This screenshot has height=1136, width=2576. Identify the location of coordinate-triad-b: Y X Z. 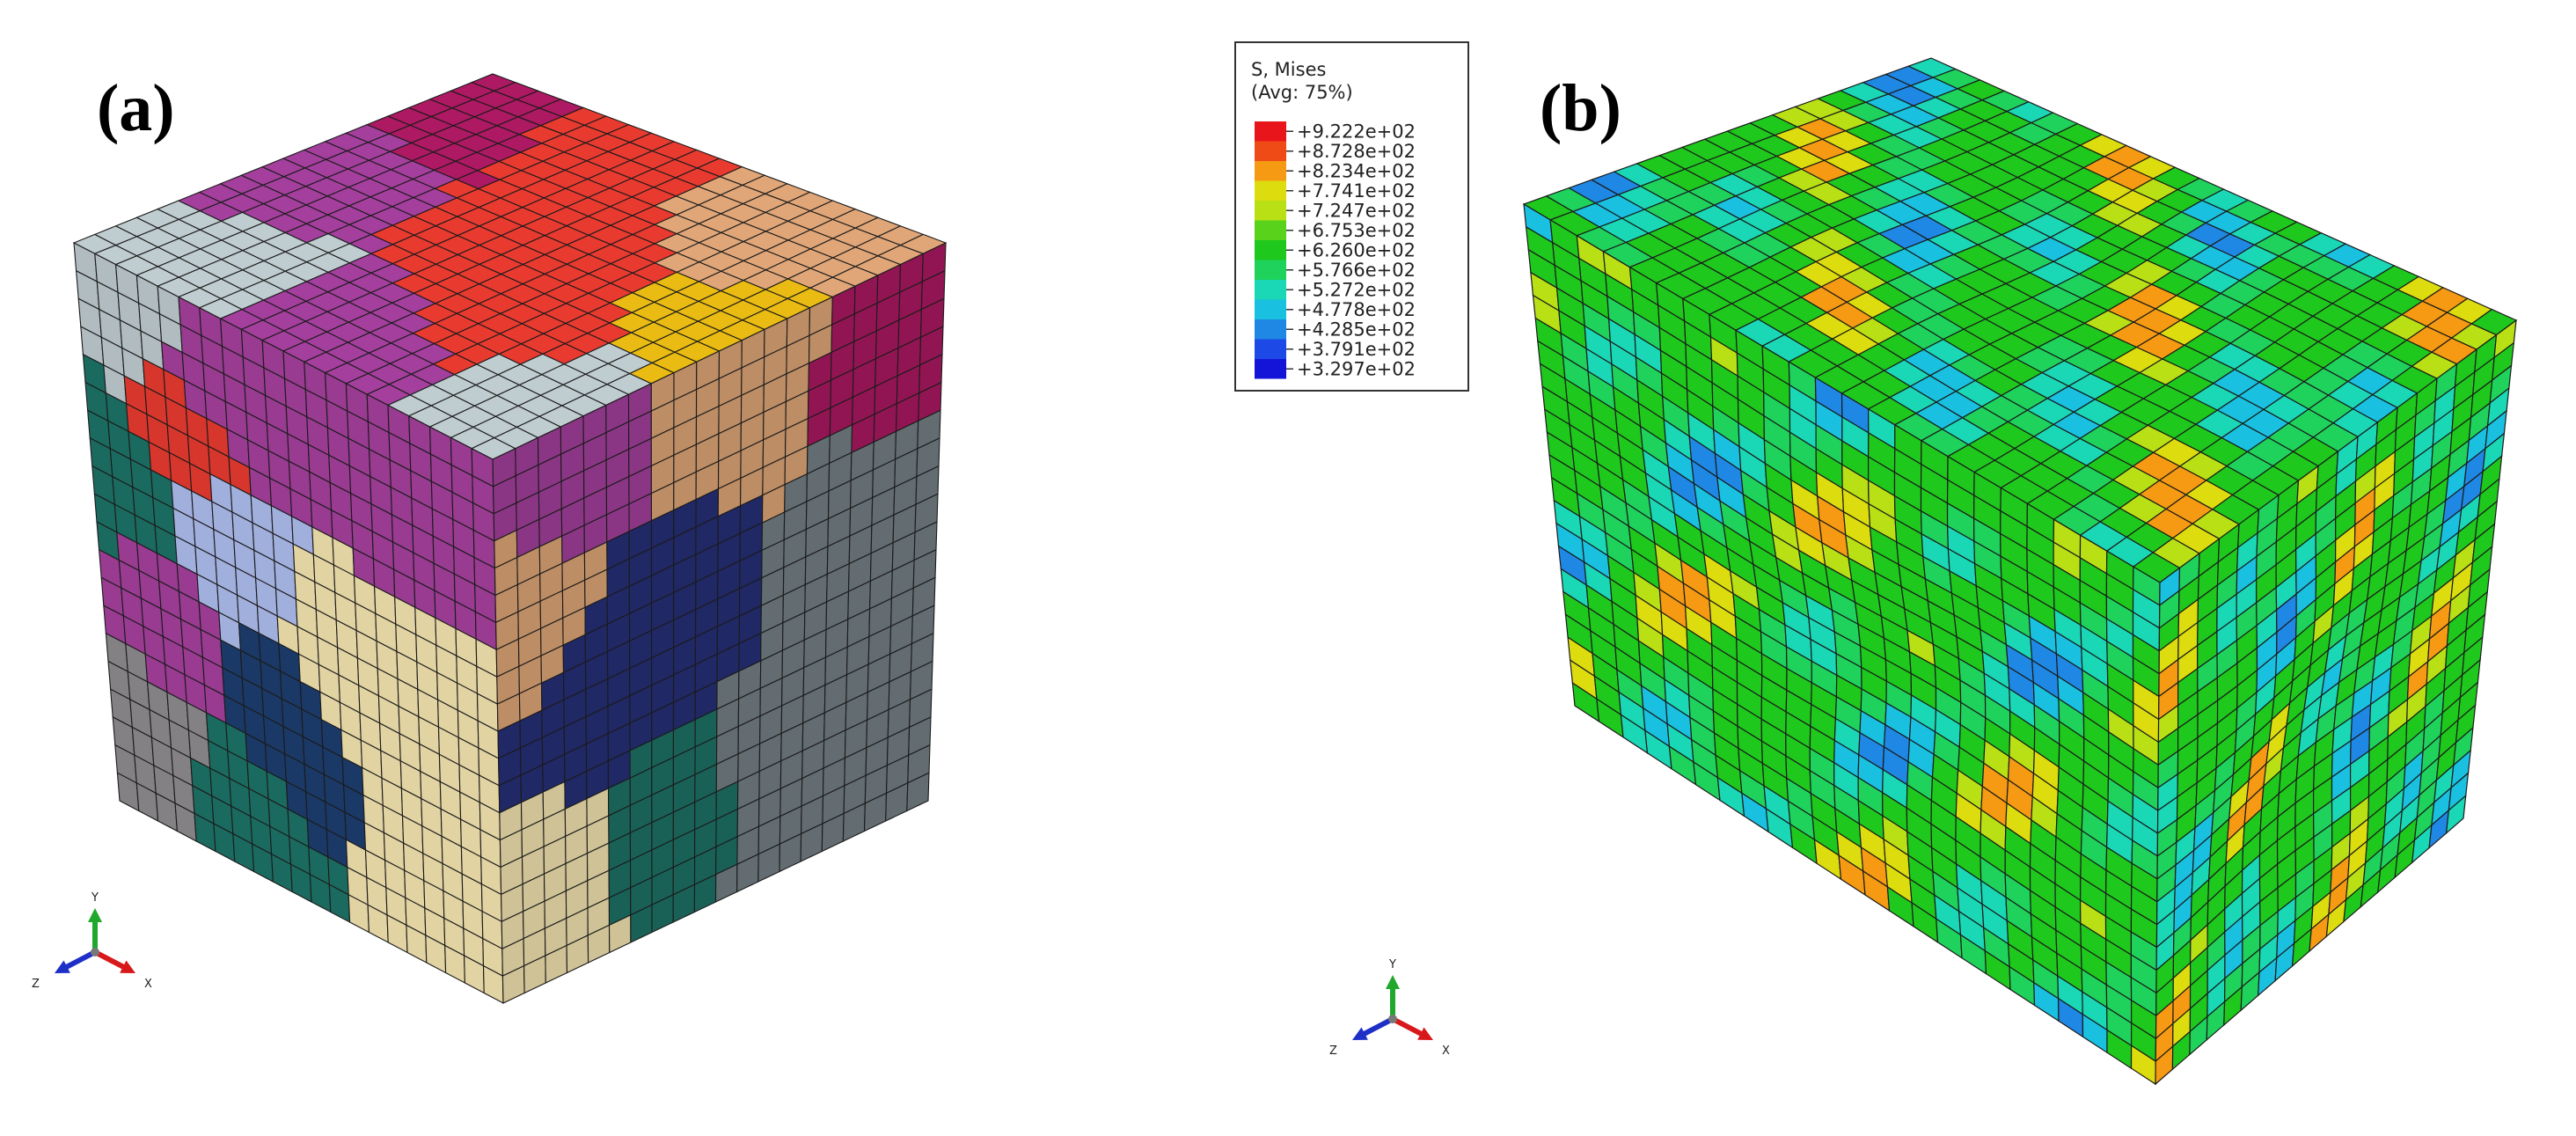
(1389, 1008).